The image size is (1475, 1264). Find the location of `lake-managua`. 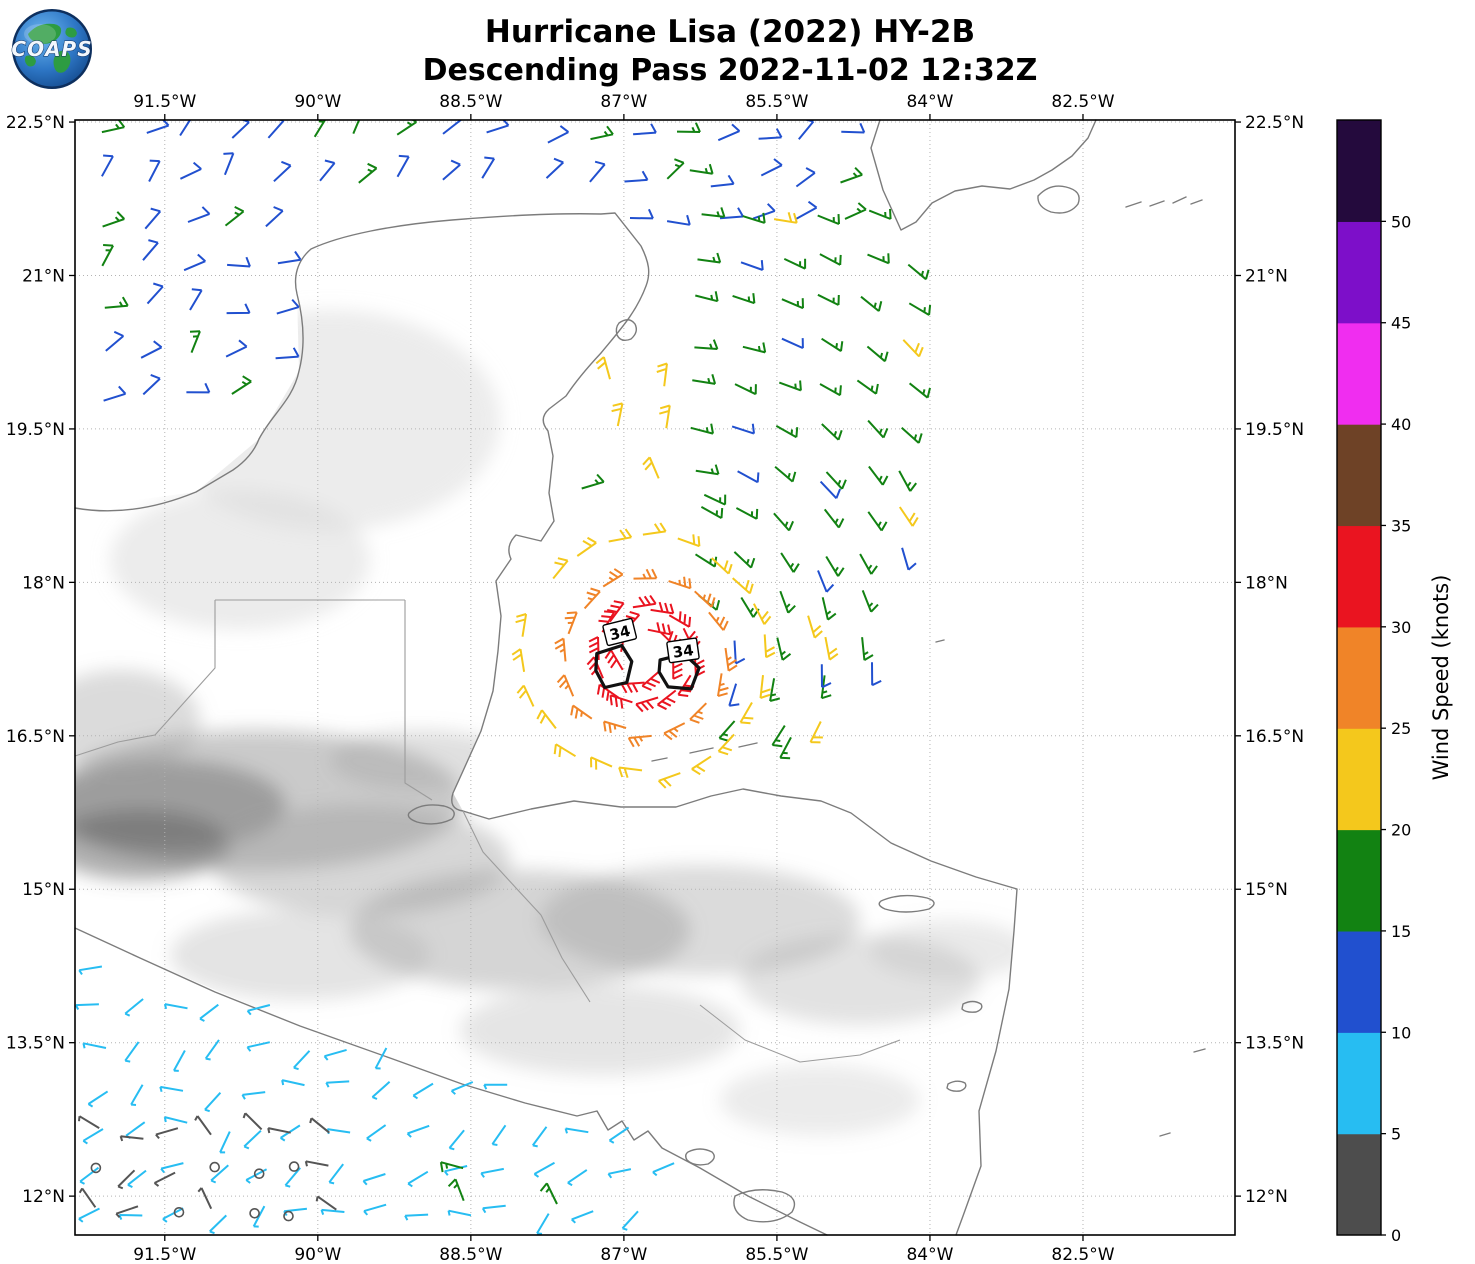

lake-managua is located at coordinates (700, 1157).